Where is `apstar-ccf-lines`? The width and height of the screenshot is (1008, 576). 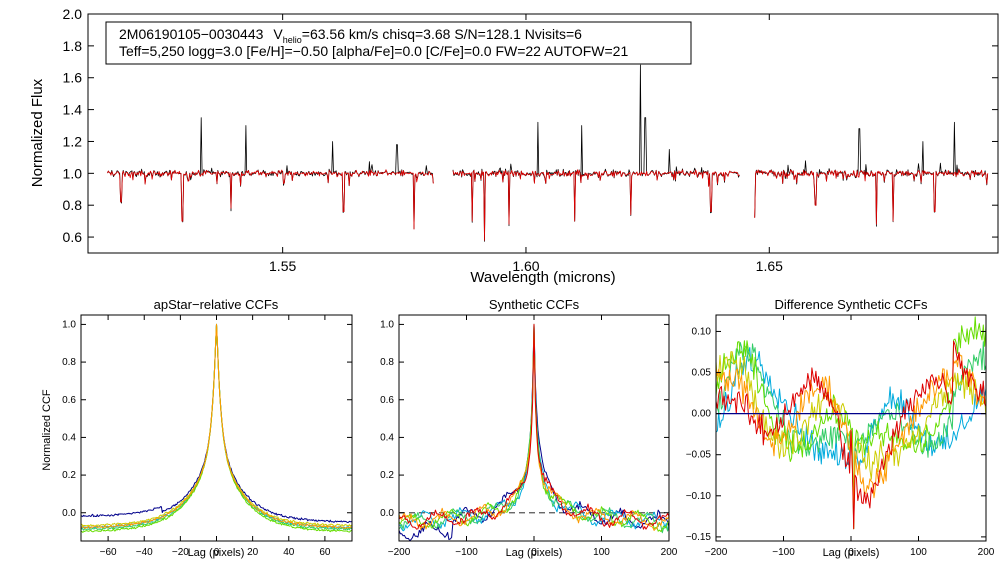
apstar-ccf-lines is located at coordinates (216, 428).